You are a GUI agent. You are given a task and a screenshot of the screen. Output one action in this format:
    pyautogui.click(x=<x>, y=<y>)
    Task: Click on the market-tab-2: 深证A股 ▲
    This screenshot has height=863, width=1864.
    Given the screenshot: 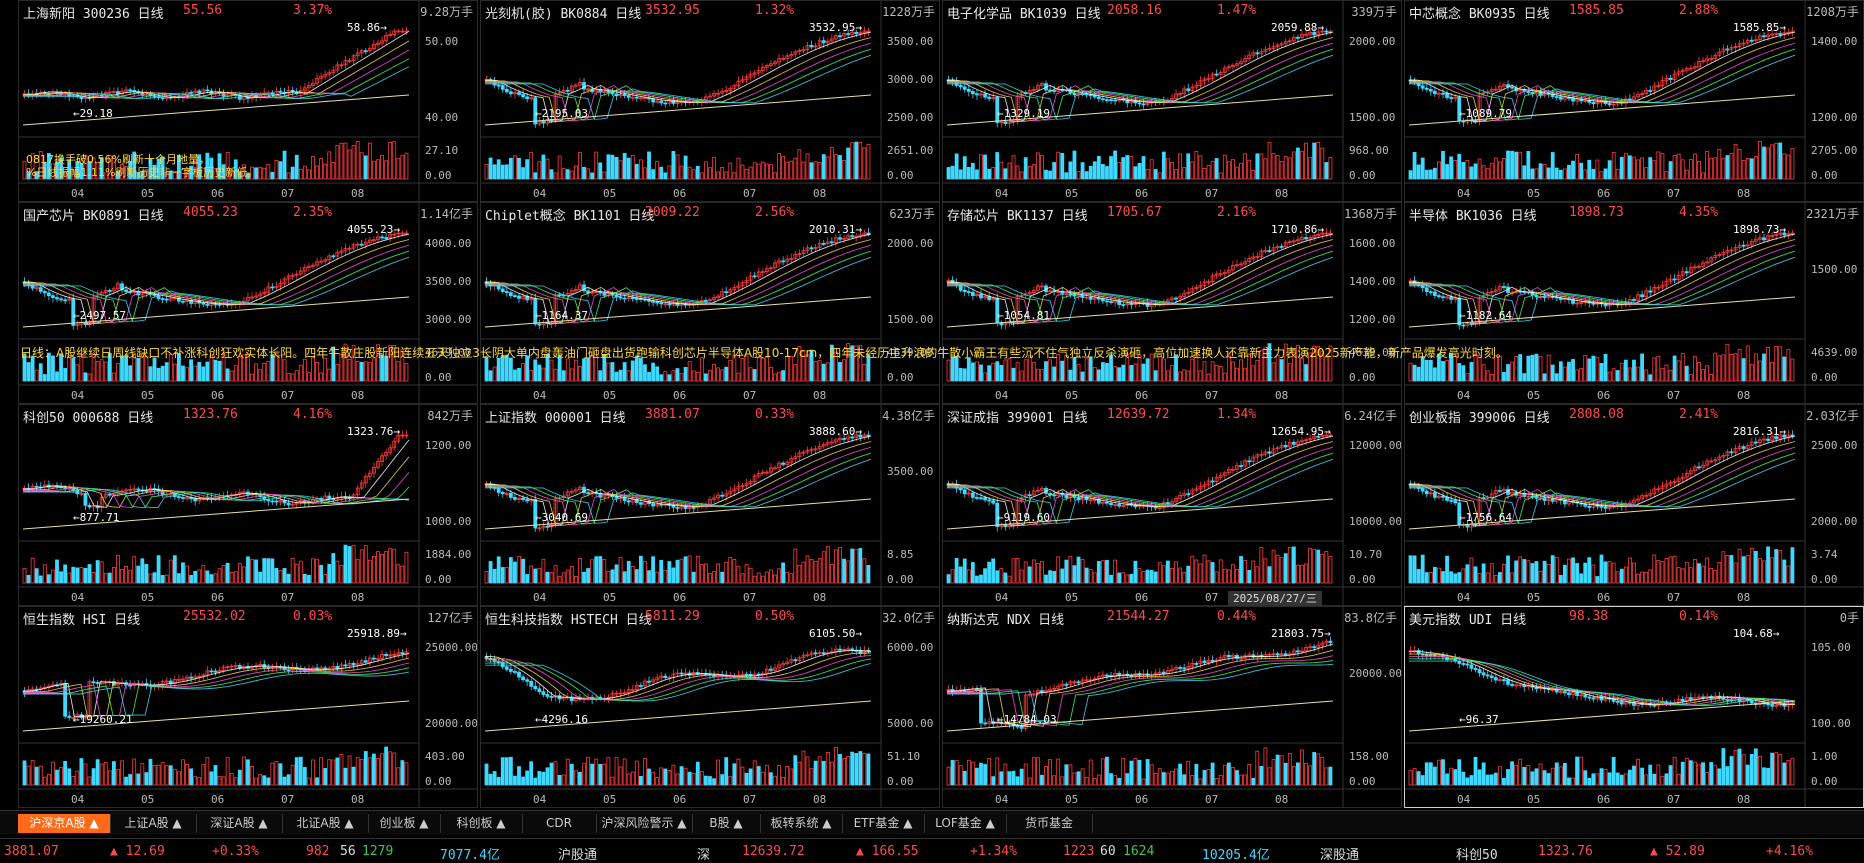 What is the action you would take?
    pyautogui.click(x=239, y=823)
    